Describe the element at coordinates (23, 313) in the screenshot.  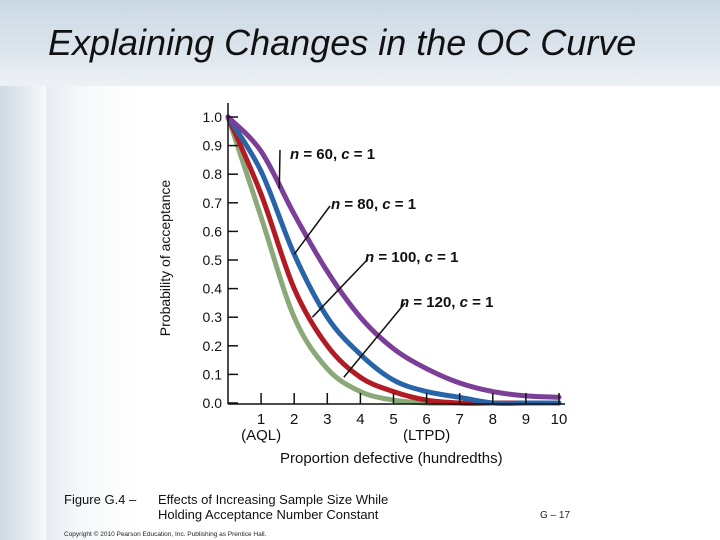
I see `left-shade` at that location.